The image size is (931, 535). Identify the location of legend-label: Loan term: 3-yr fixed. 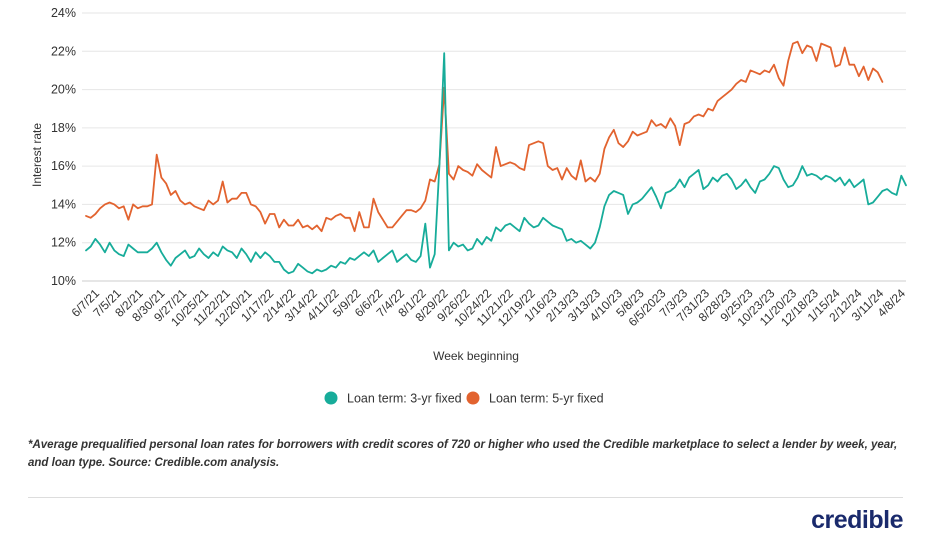
(404, 399).